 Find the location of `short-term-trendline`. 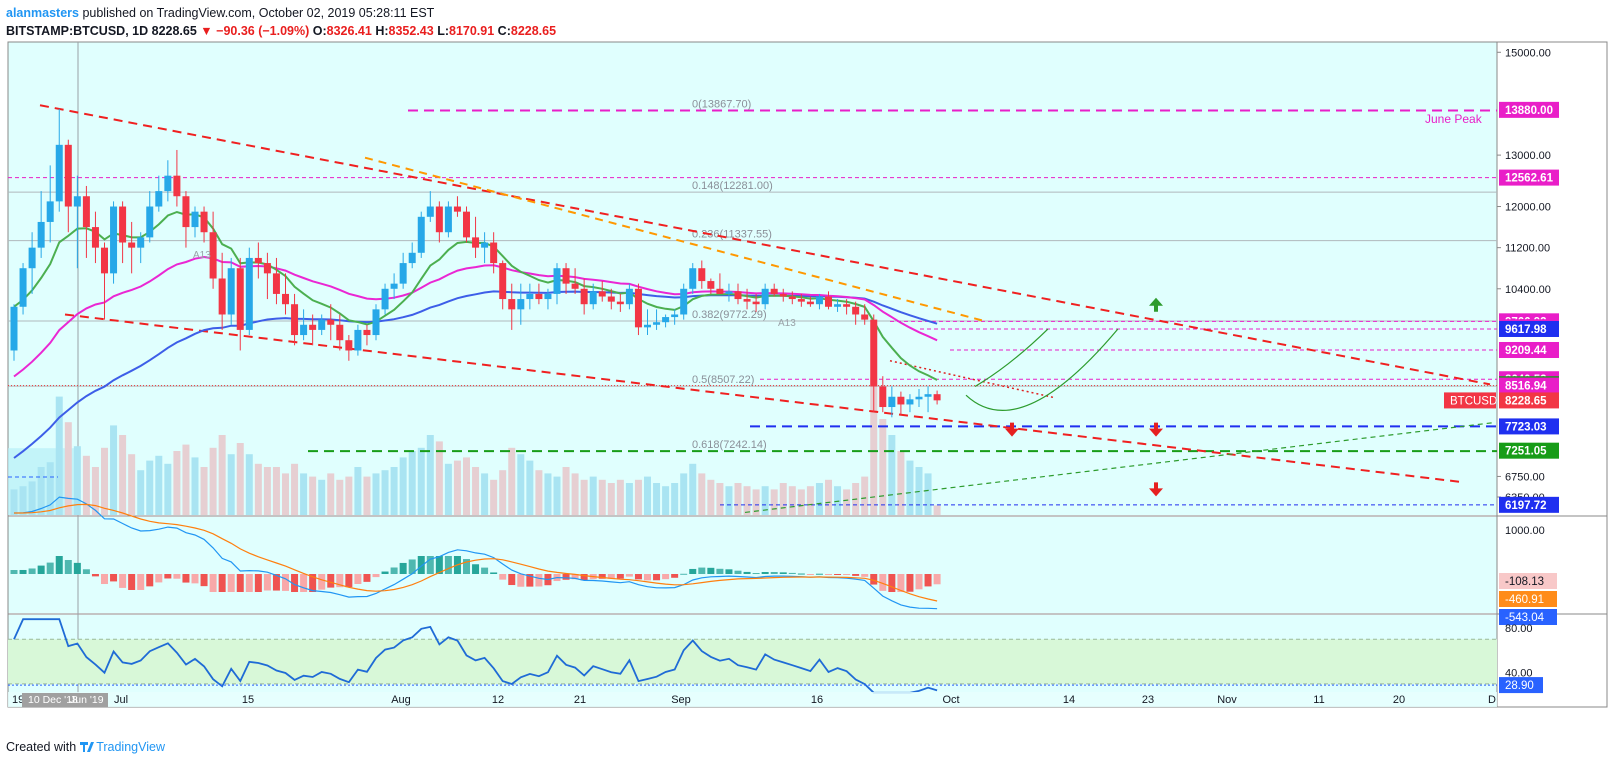

short-term-trendline is located at coordinates (972, 379).